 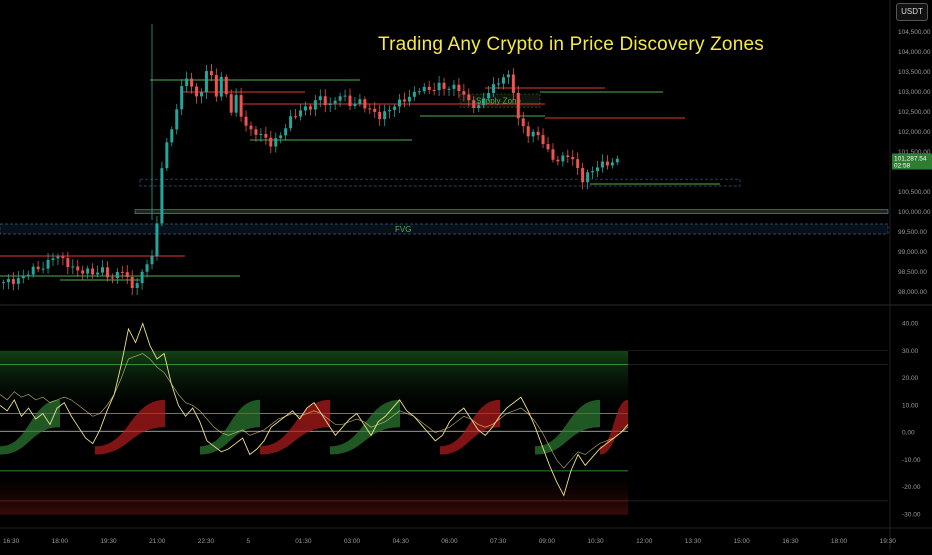 I want to click on price-tick-label: 102,500.00, so click(x=914, y=112).